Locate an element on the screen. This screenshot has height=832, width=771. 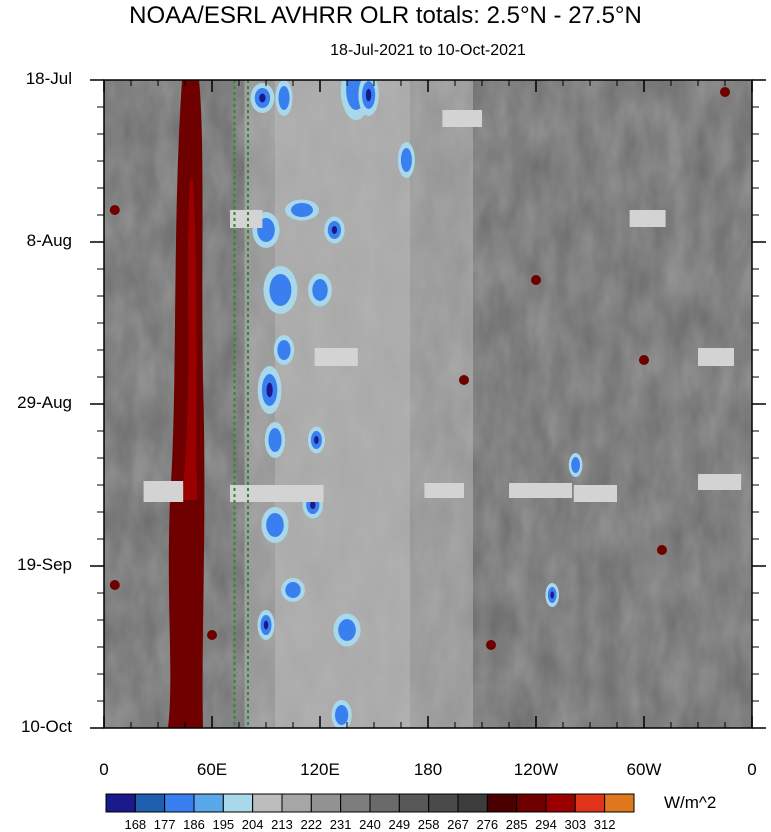
y-tick-label: 10-Oct is located at coordinates (46, 726).